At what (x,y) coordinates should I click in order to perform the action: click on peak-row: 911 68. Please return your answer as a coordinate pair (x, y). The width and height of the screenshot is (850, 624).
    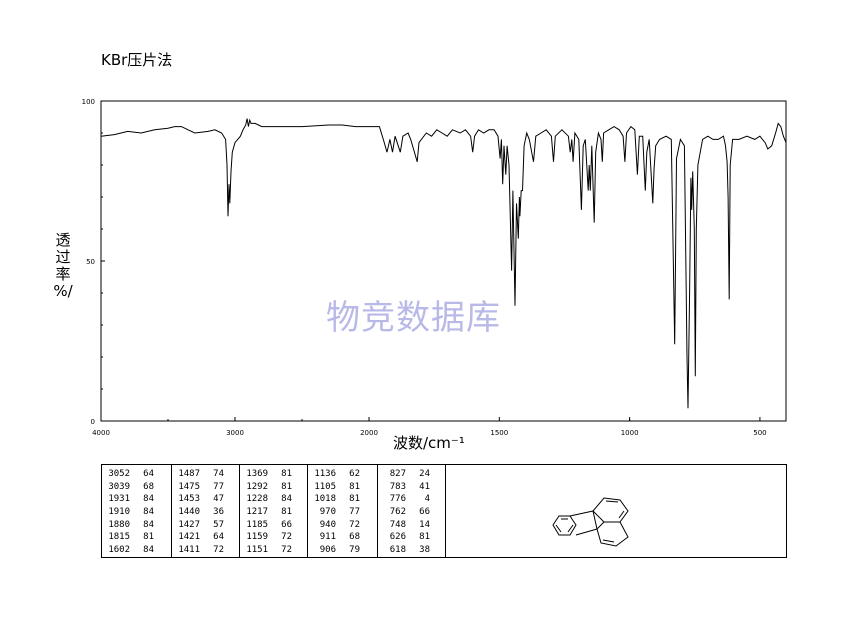
    Looking at the image, I should click on (342, 537).